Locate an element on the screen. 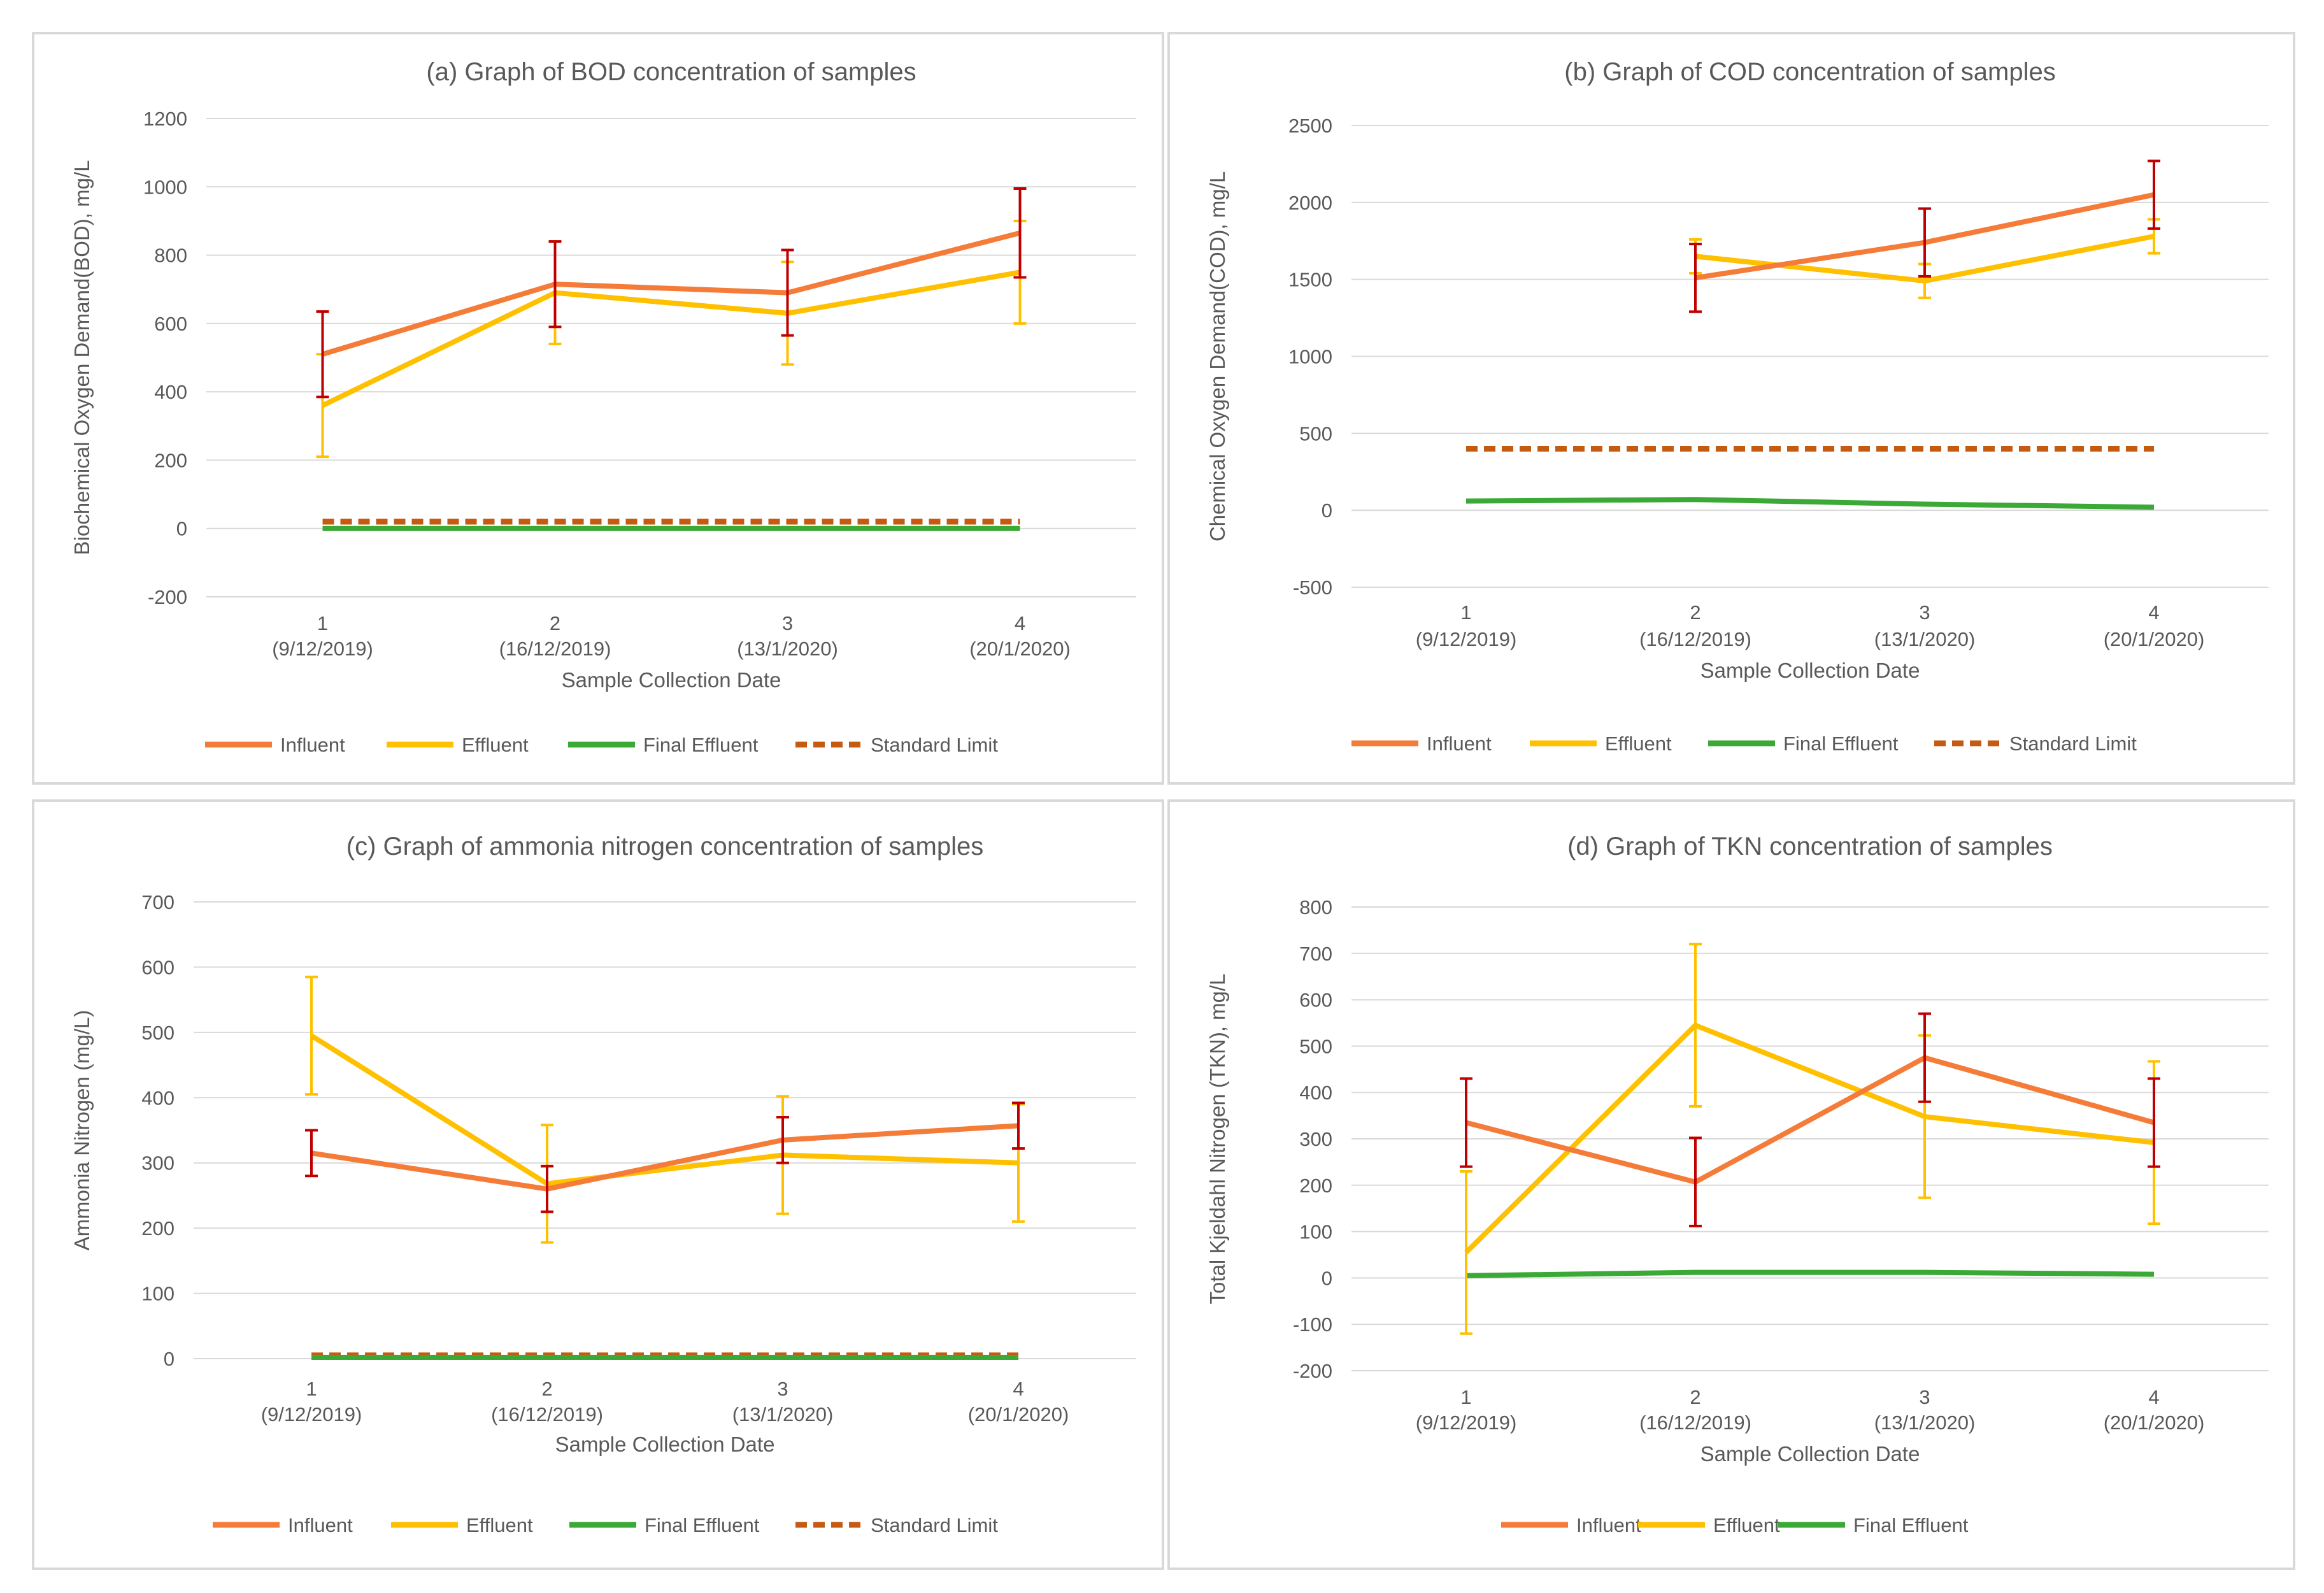 This screenshot has height=1593, width=2324. y-axis-title: Total Kjeldahl Nitrogen (TKN), mg/L is located at coordinates (1217, 1138).